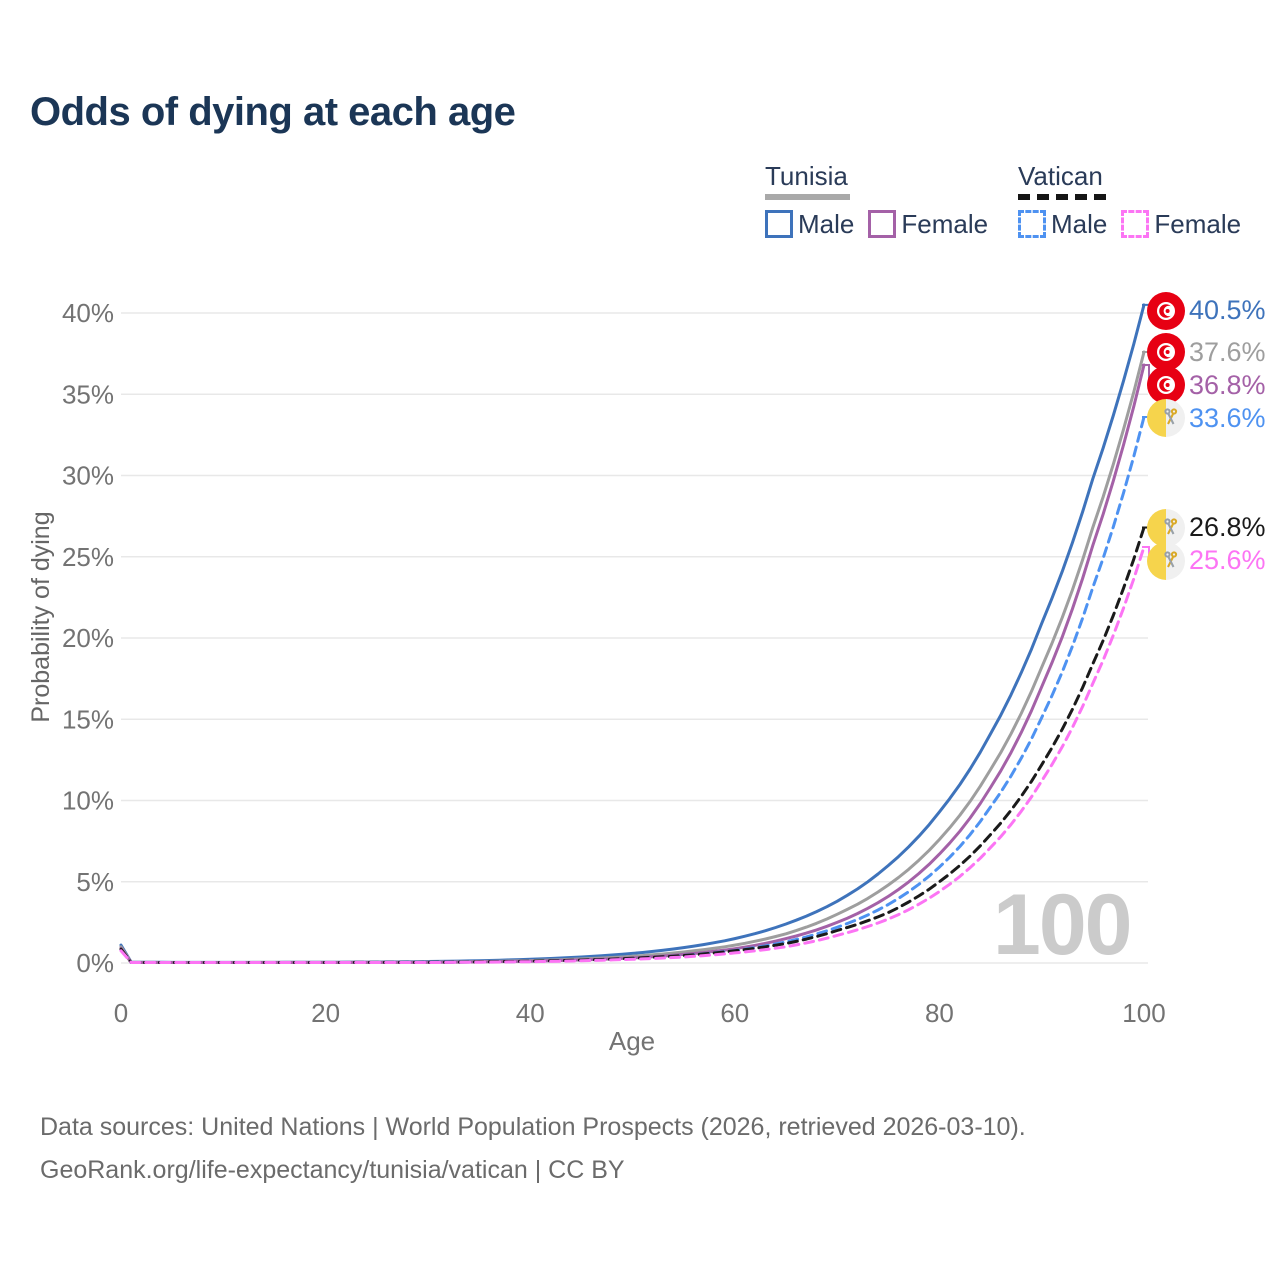 The image size is (1280, 1280). Describe the element at coordinates (1206, 352) in the screenshot. I see `end-label-tunisia-all: 37.6%` at that location.